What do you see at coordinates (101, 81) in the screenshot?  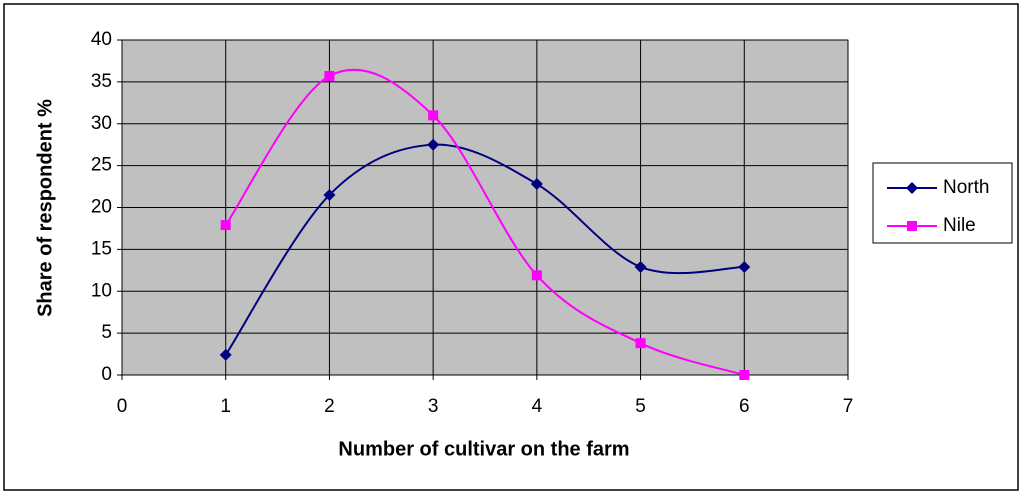 I see `y-tick-label: 35` at bounding box center [101, 81].